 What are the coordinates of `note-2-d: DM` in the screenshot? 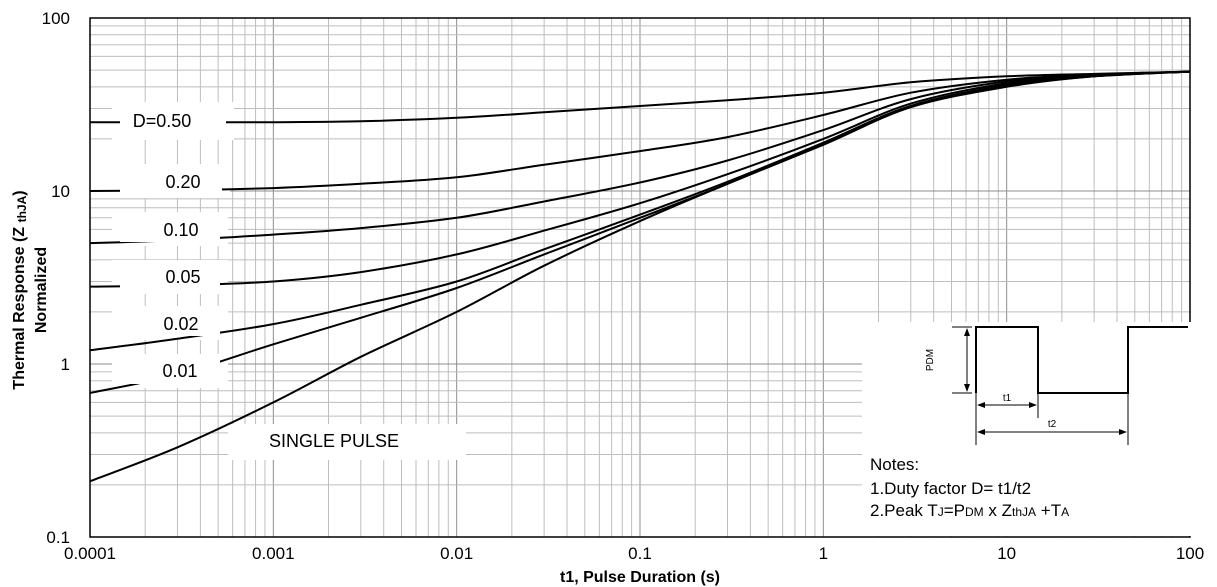 It's located at (974, 512).